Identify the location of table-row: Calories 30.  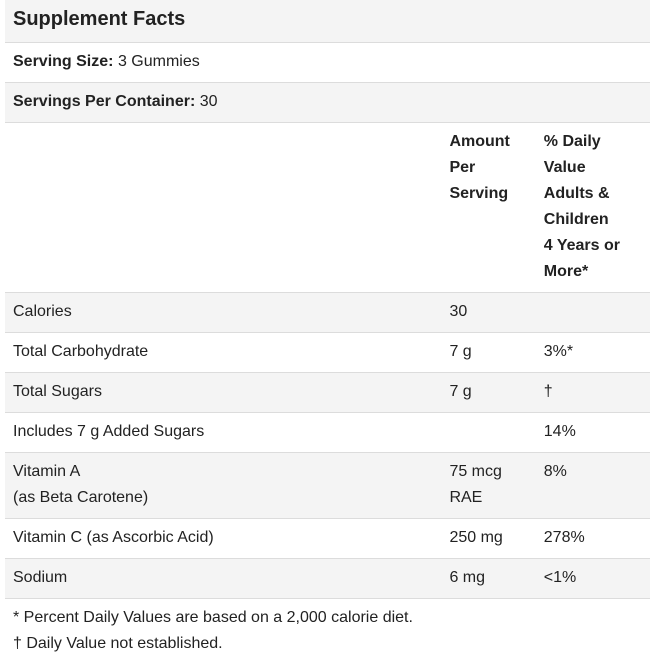
(327, 313).